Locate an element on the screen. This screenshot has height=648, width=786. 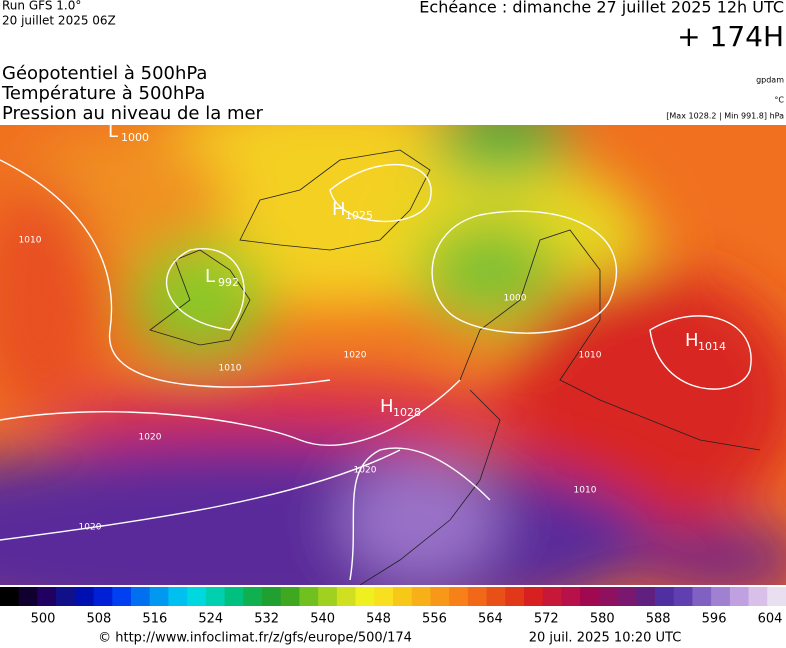
field: Géopotentiel à 500hPa is located at coordinates (104, 73).